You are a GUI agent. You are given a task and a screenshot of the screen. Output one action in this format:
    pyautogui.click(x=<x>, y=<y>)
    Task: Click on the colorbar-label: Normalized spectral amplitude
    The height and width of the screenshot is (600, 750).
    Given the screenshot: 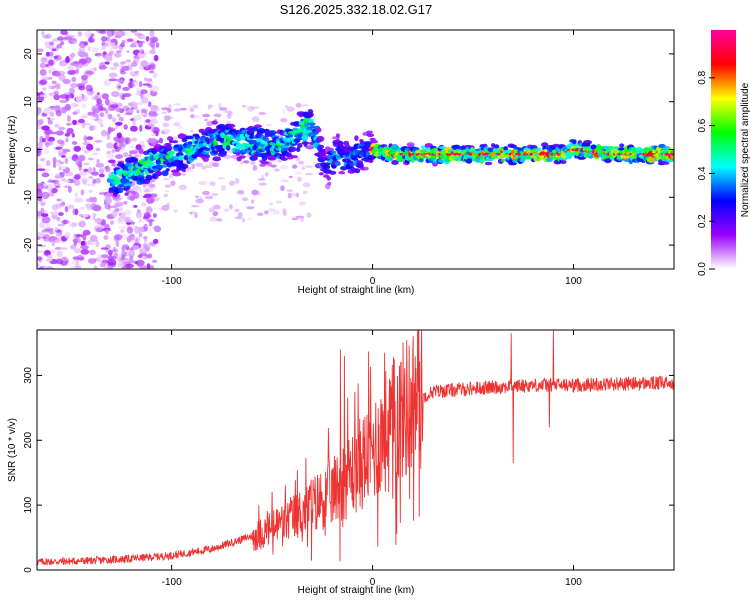 What is the action you would take?
    pyautogui.click(x=745, y=149)
    